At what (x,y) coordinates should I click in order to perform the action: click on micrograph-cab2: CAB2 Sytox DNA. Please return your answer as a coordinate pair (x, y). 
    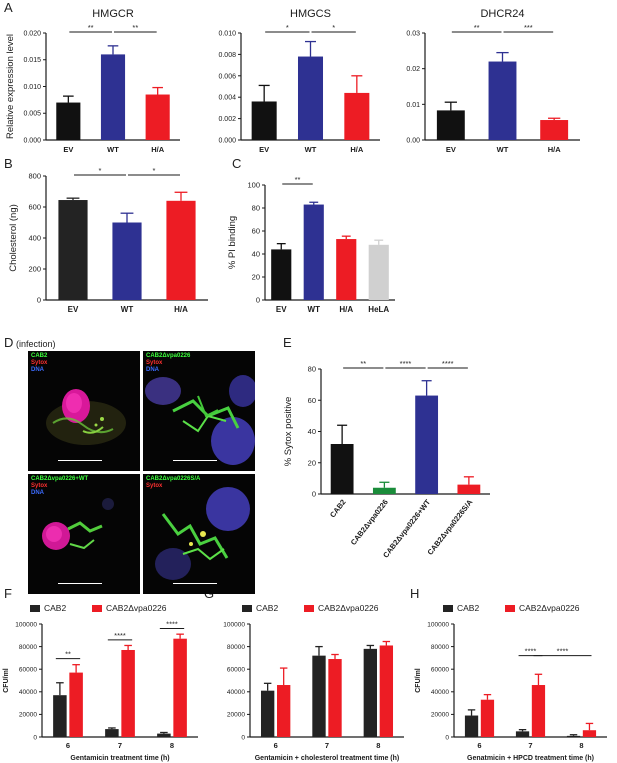
    Looking at the image, I should click on (84, 411).